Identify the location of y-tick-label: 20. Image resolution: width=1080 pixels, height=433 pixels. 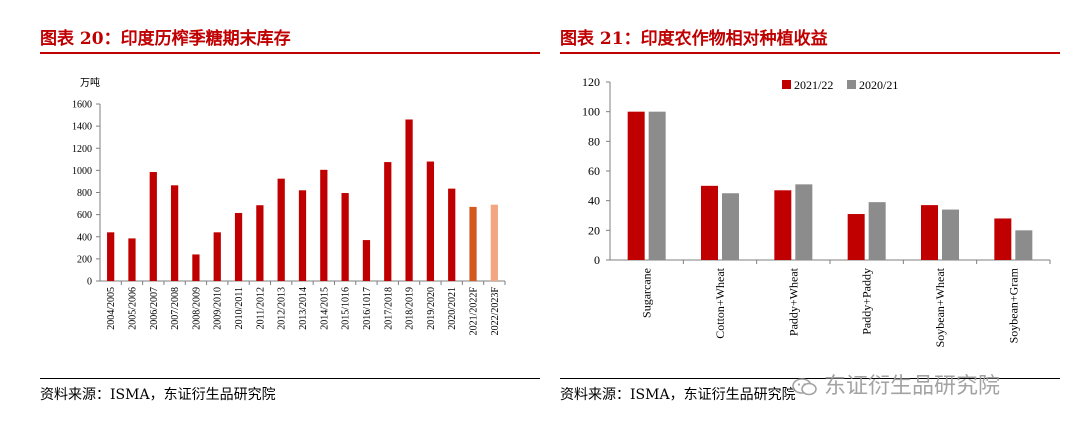
(594, 230).